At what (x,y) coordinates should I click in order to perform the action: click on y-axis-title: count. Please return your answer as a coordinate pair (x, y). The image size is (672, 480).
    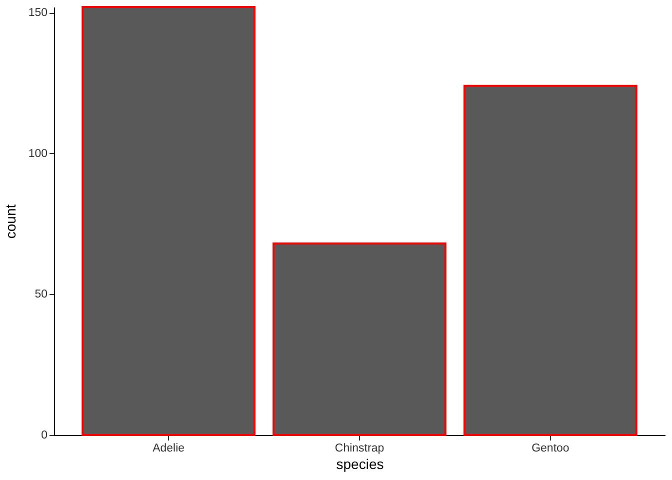
    Looking at the image, I should click on (10, 221).